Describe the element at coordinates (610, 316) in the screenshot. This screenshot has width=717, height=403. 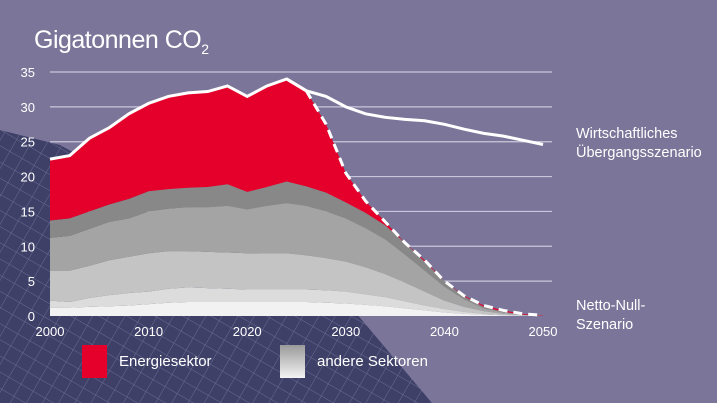
I see `netzero-scenario-label: Netto-Null- Szenario` at that location.